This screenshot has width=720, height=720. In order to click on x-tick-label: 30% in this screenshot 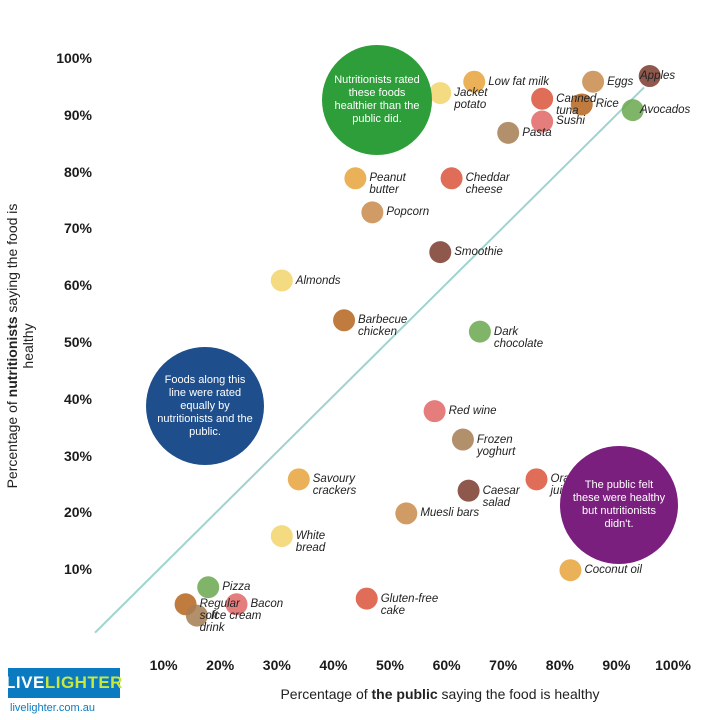, I will do `click(276, 665)`.